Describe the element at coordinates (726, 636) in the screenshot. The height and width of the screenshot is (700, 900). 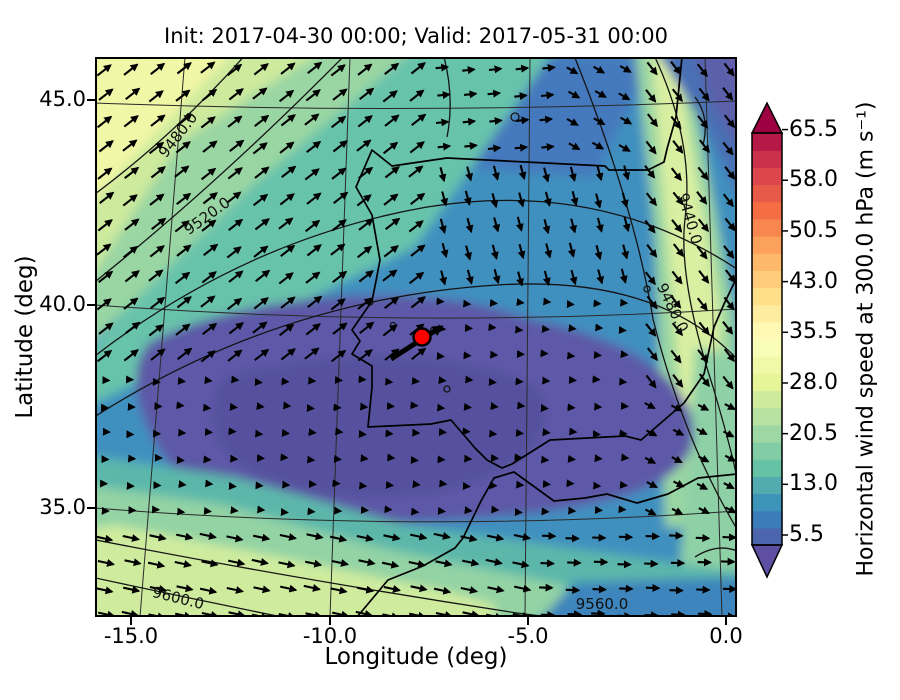
I see `x-tick-label: 0.0` at that location.